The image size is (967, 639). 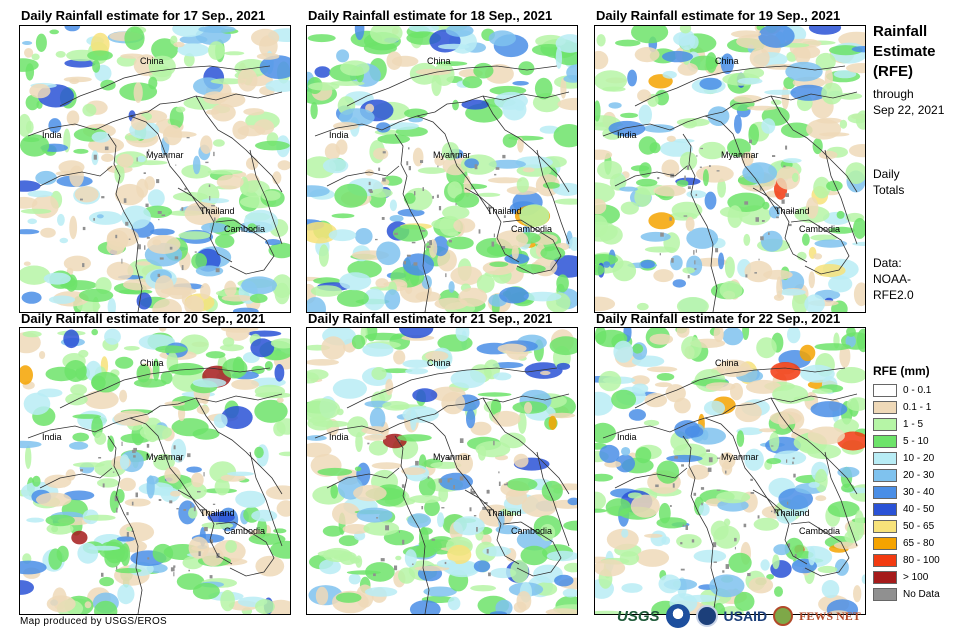 What do you see at coordinates (919, 475) in the screenshot?
I see `legend-label: 20 - 30` at bounding box center [919, 475].